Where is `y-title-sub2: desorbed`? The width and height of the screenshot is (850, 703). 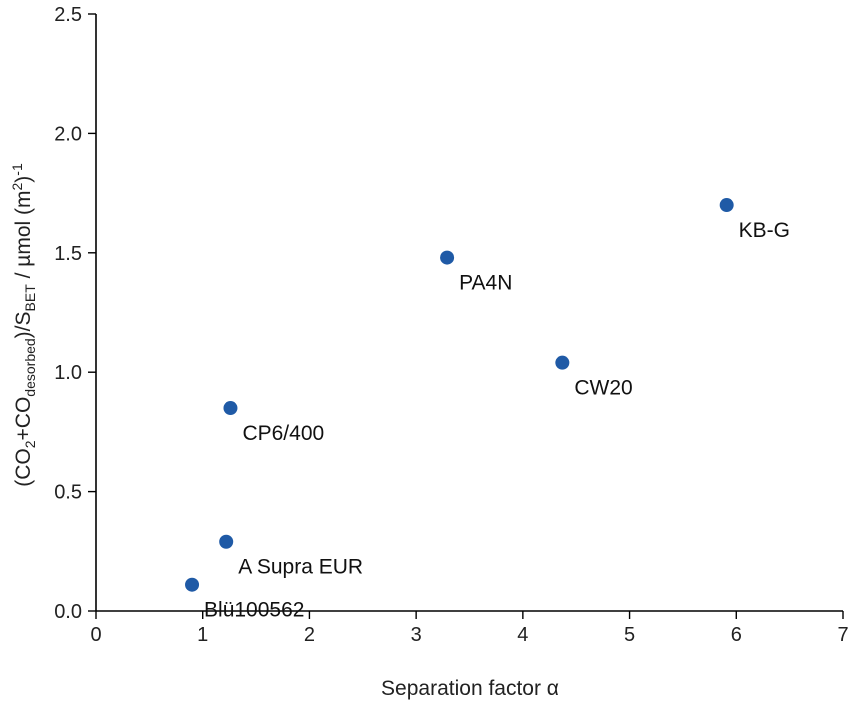
y-title-sub2: desorbed is located at coordinates (30, 367).